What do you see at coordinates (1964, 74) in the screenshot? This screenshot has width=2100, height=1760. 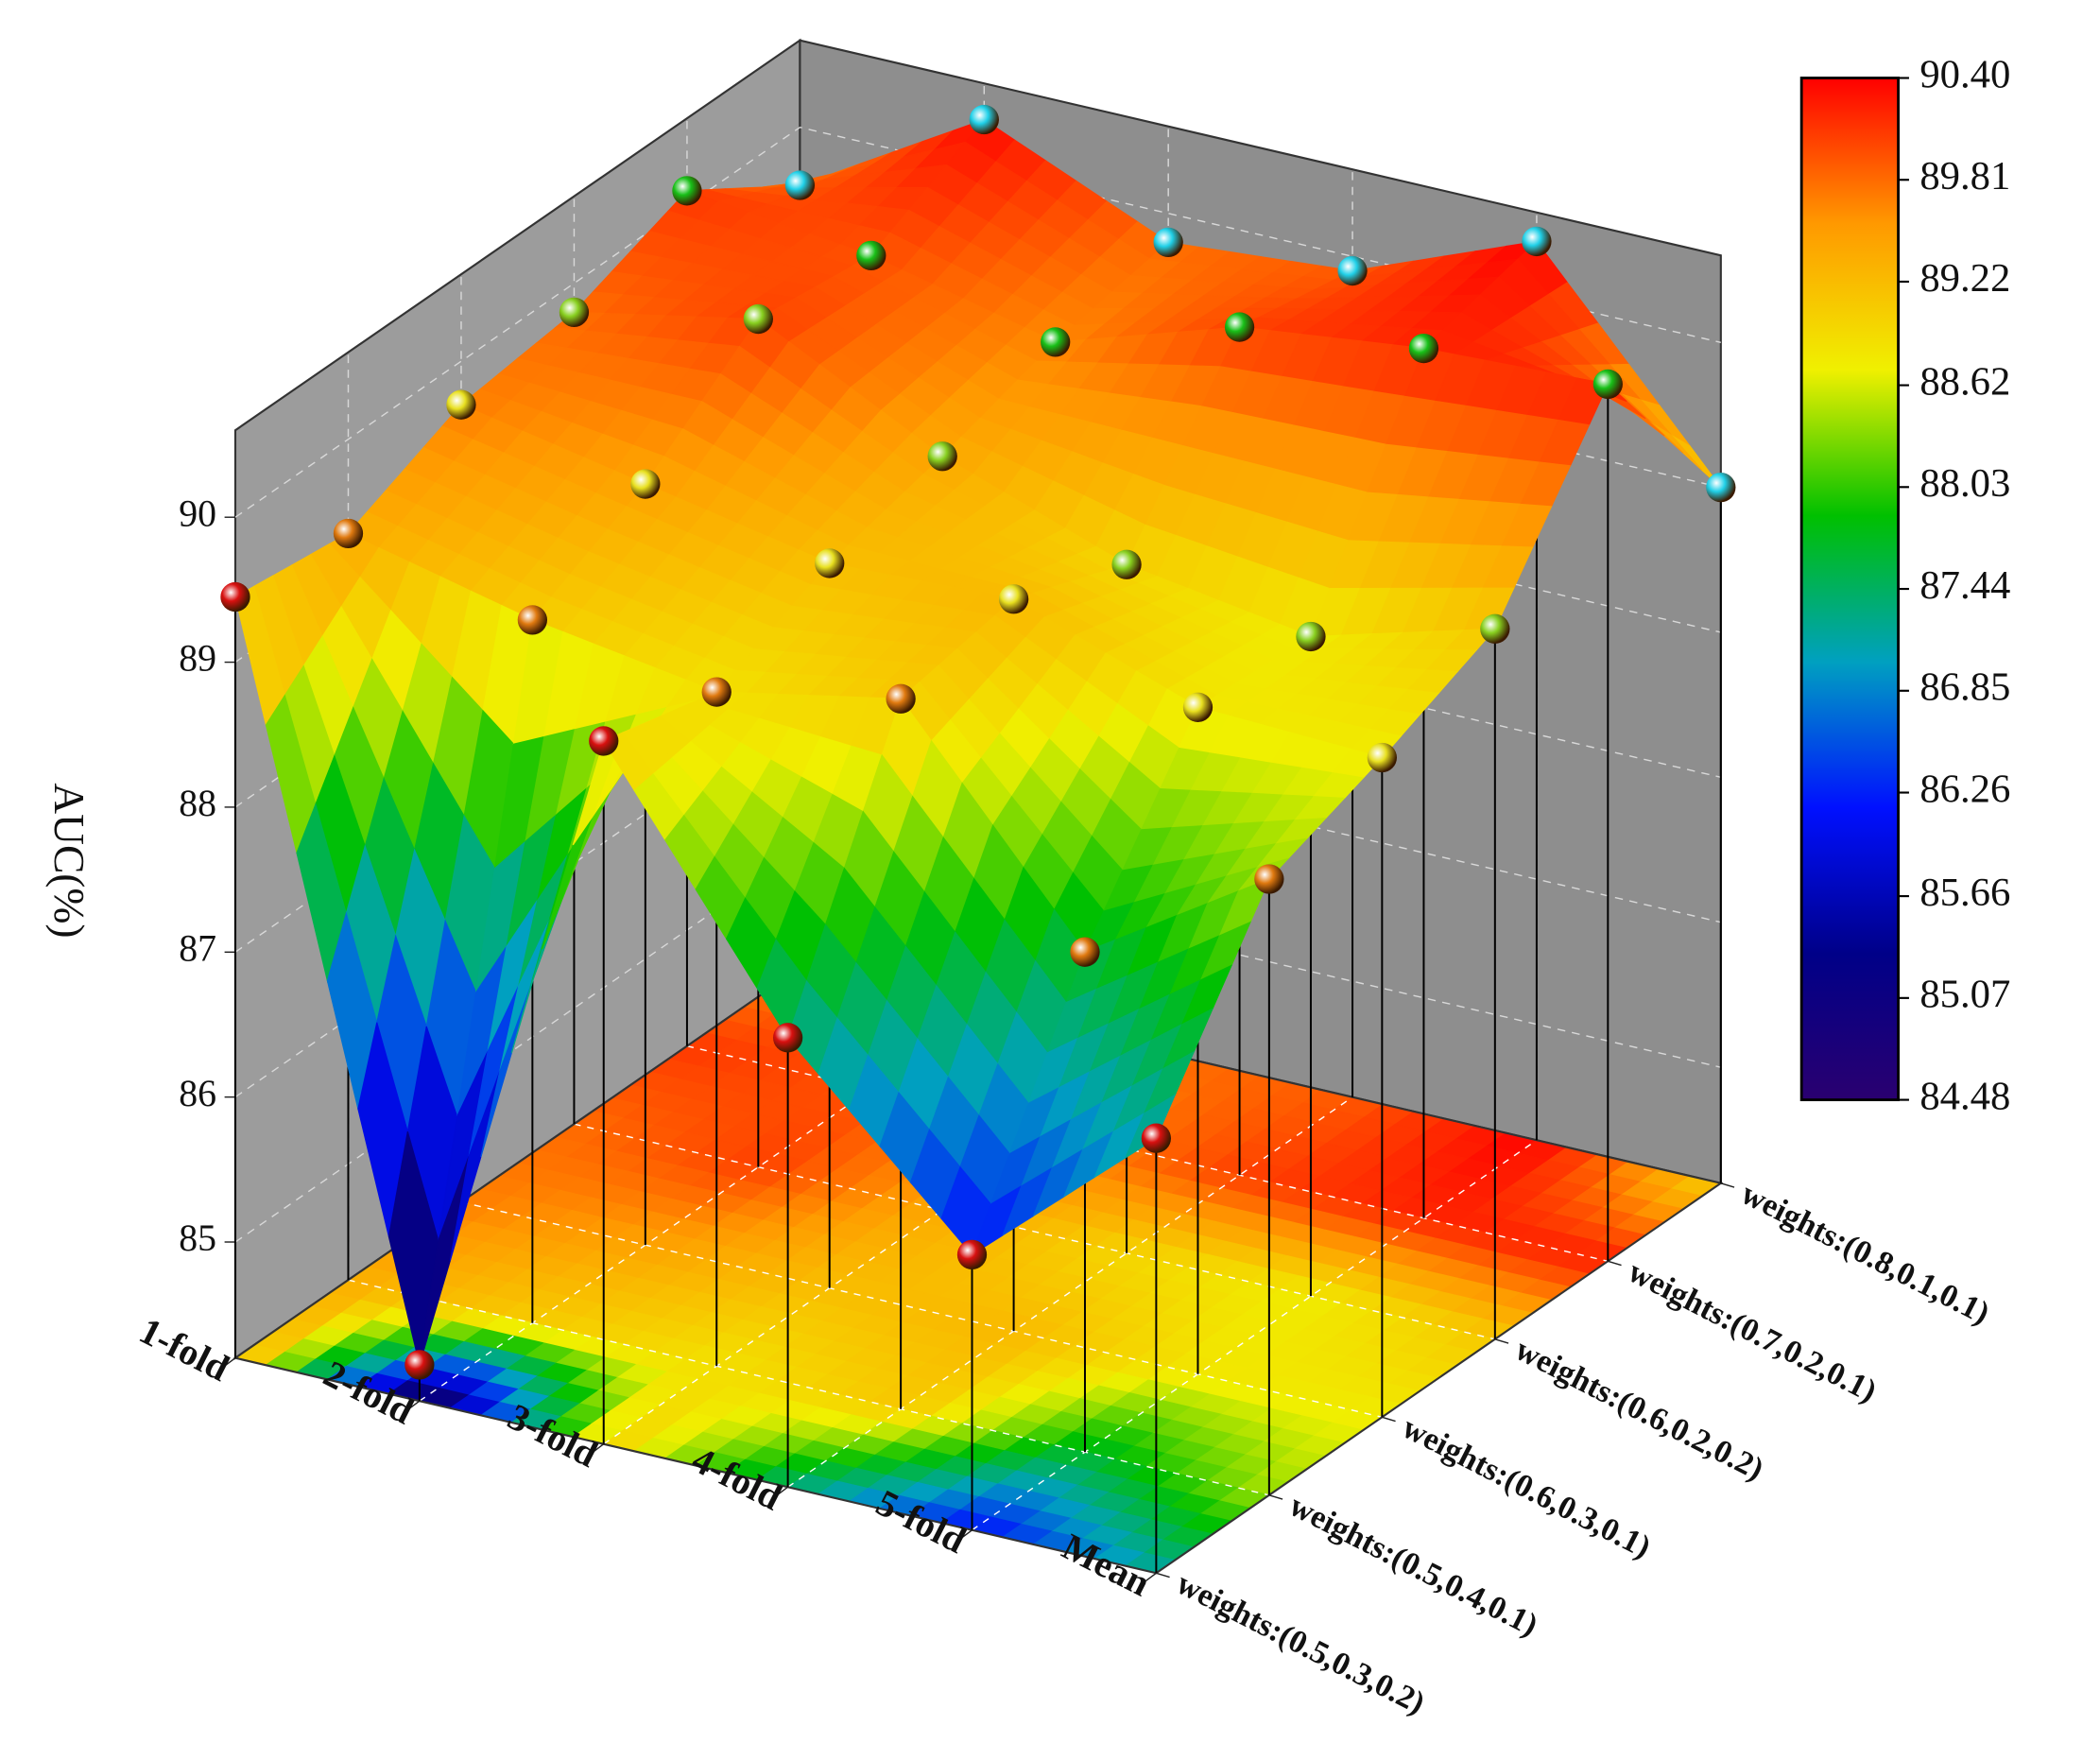 I see `colorbar-tick-label: 90.40` at bounding box center [1964, 74].